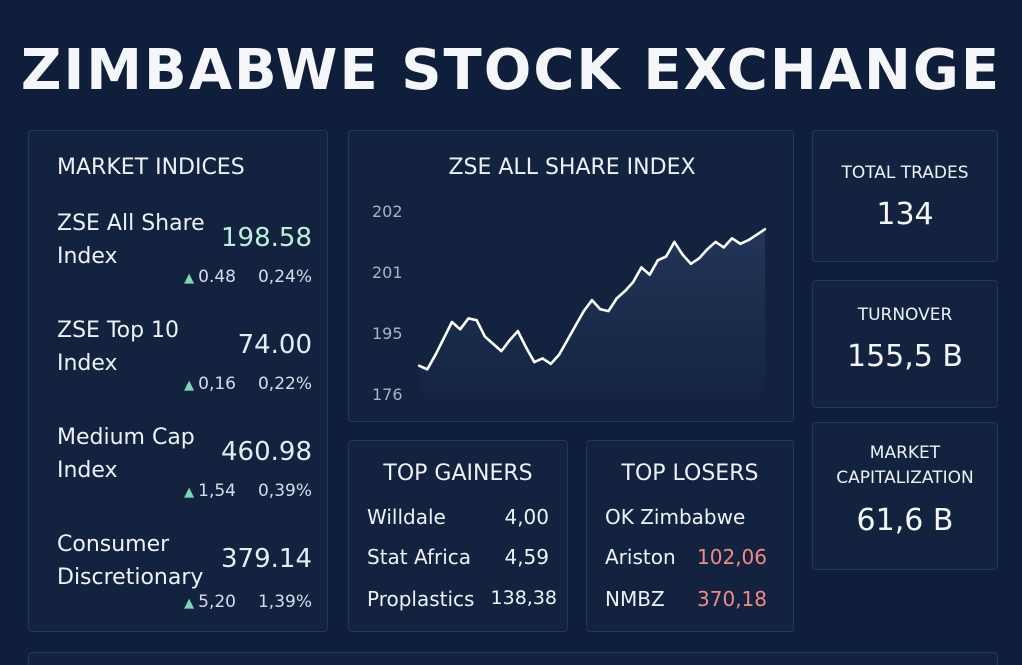 This screenshot has height=665, width=1022. I want to click on index-change-percent: 0,39%, so click(284, 491).